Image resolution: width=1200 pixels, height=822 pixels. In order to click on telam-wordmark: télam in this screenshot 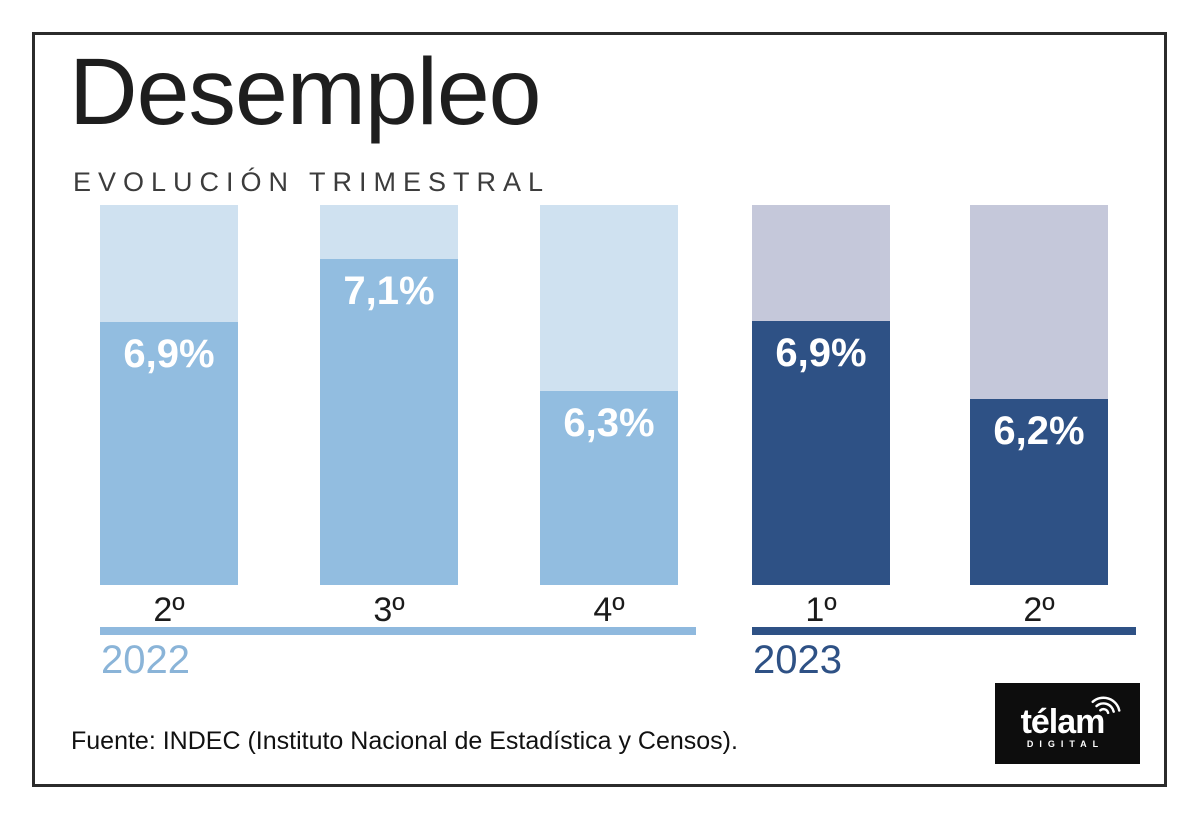, I will do `click(1063, 722)`.